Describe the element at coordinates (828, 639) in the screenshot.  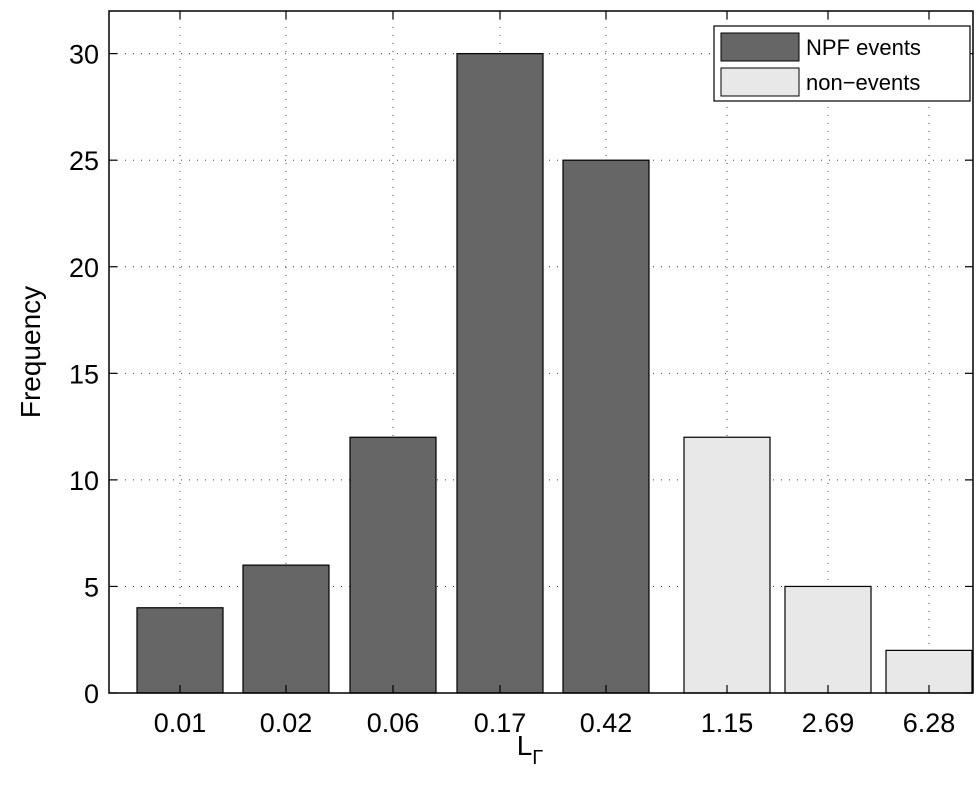
I see `bar-non-events-2.69` at that location.